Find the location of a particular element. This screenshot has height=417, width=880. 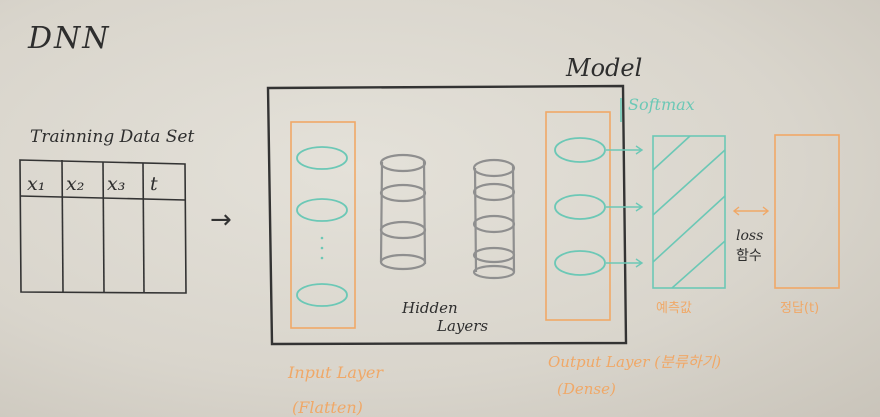

loss-label: 함수 is located at coordinates (749, 256).